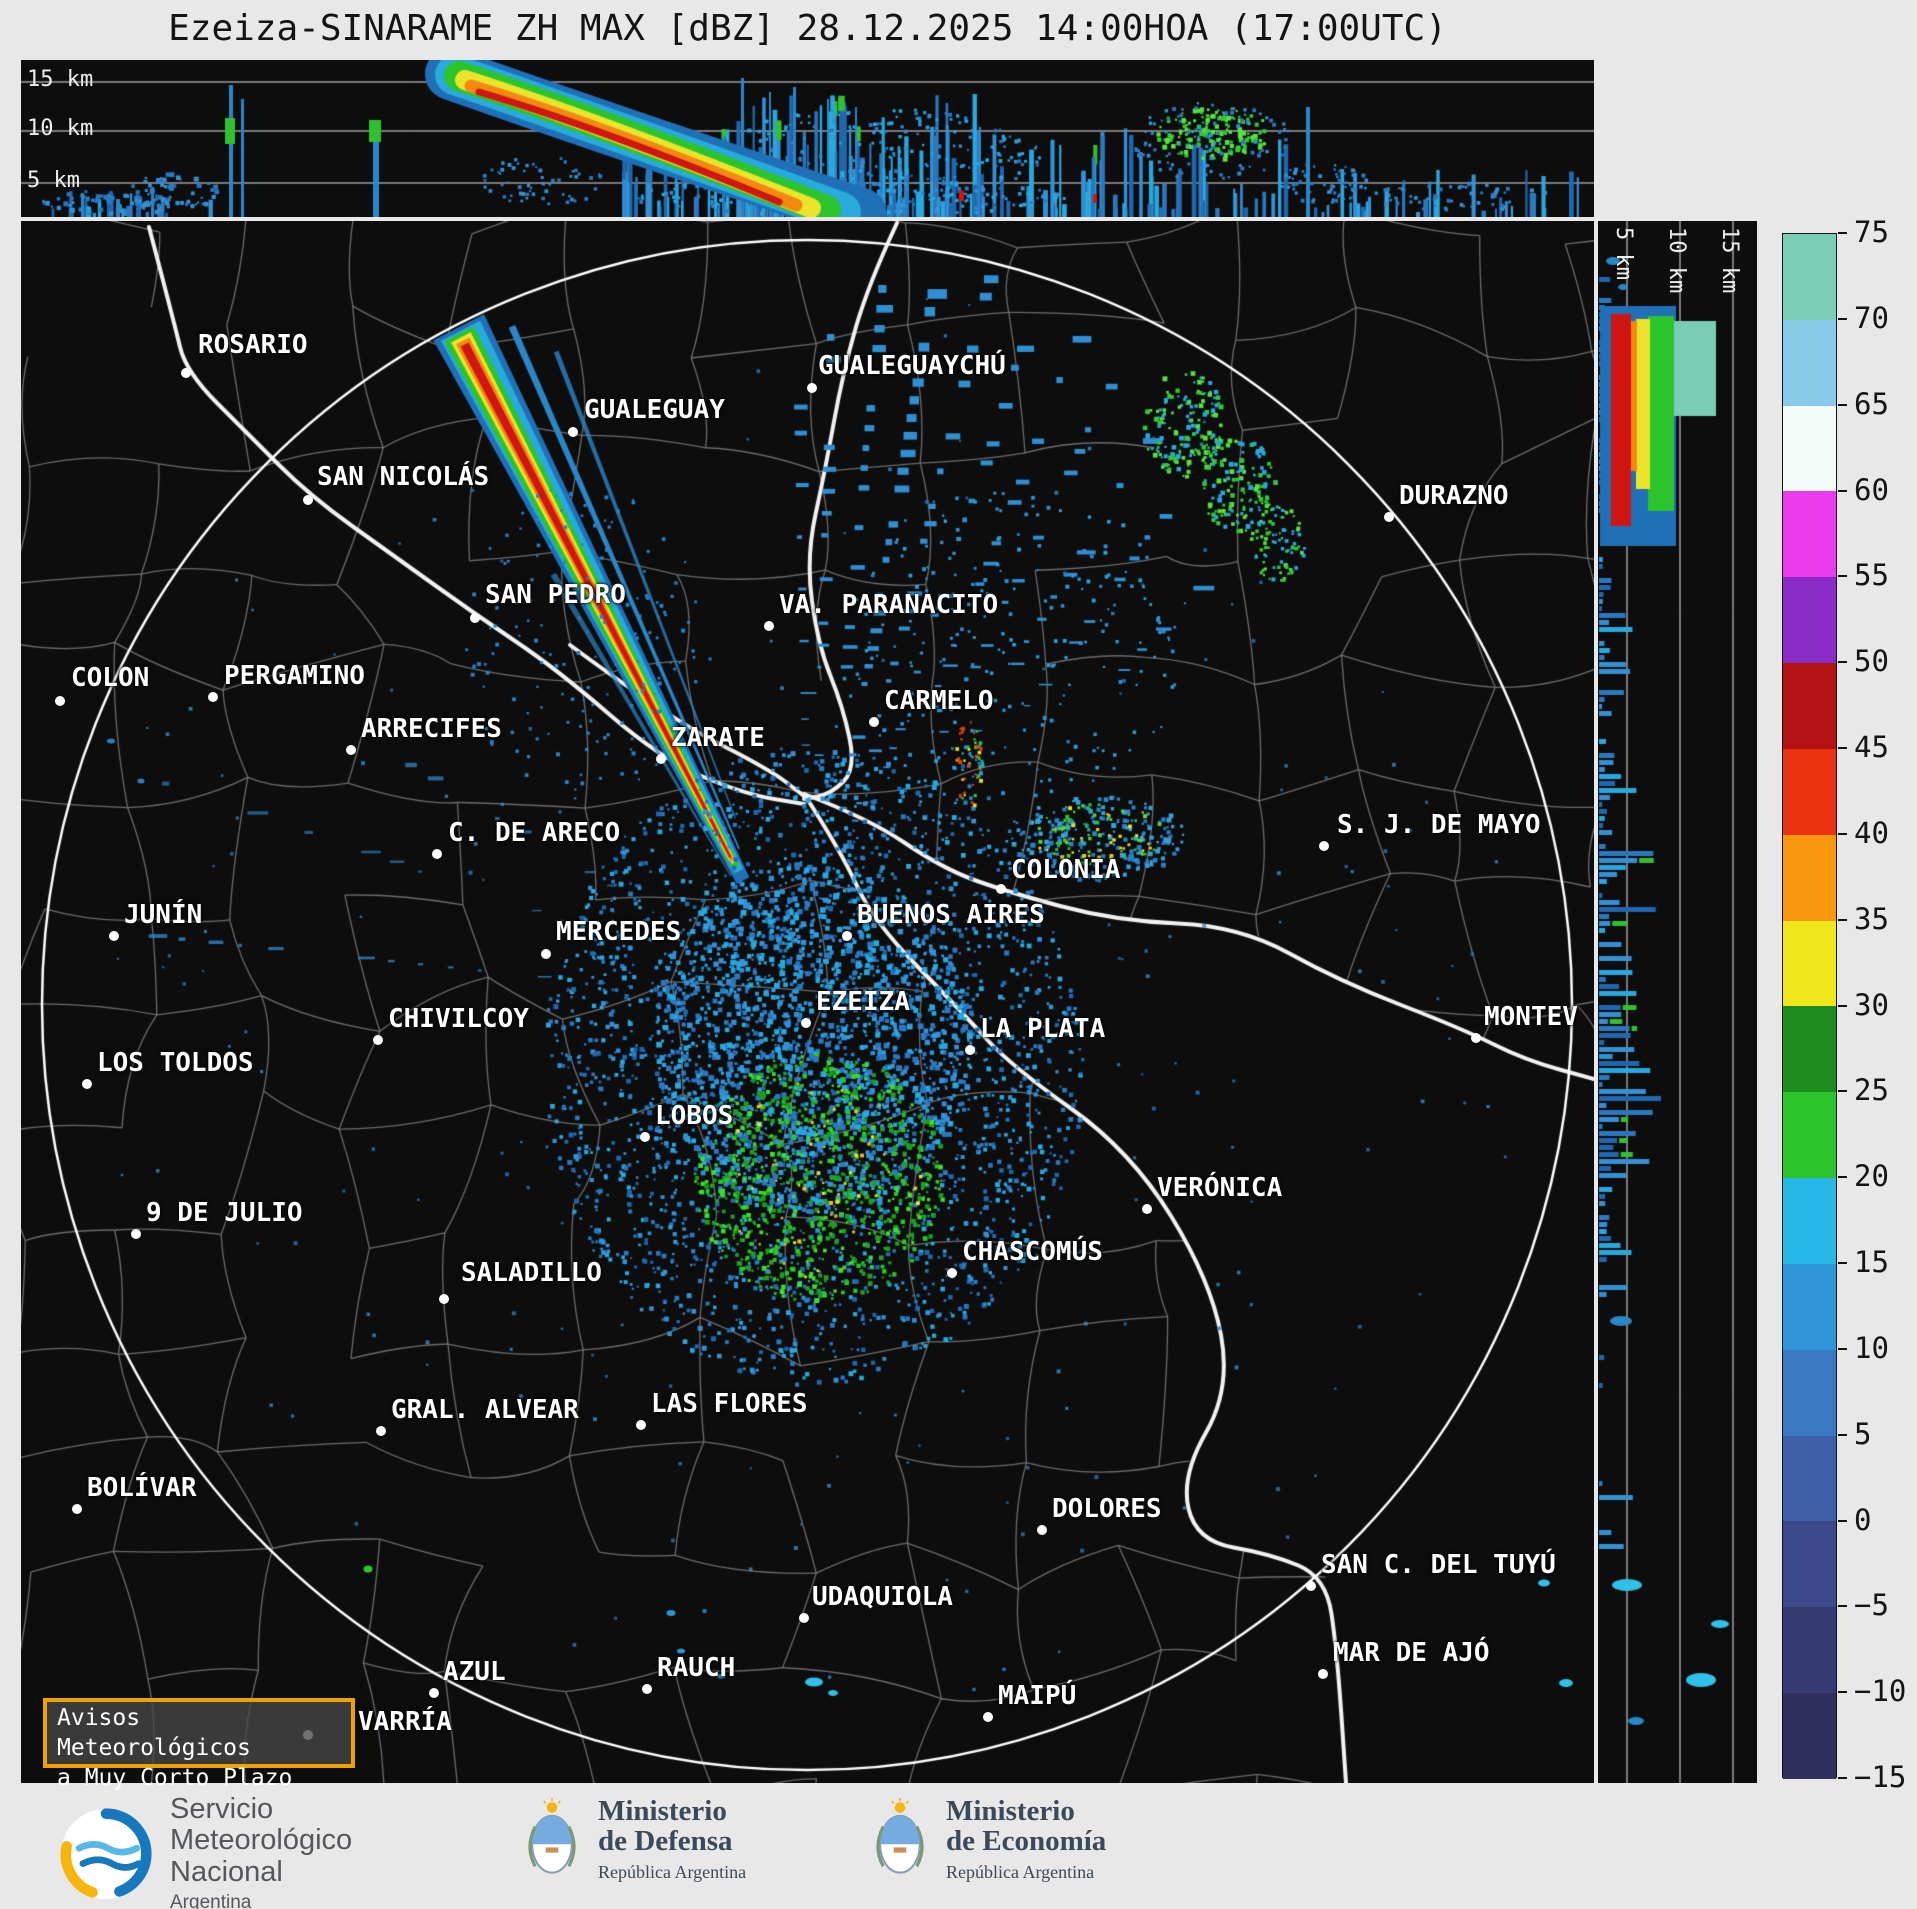 This screenshot has height=1909, width=1917. I want to click on city-label: LAS FLORES, so click(729, 1404).